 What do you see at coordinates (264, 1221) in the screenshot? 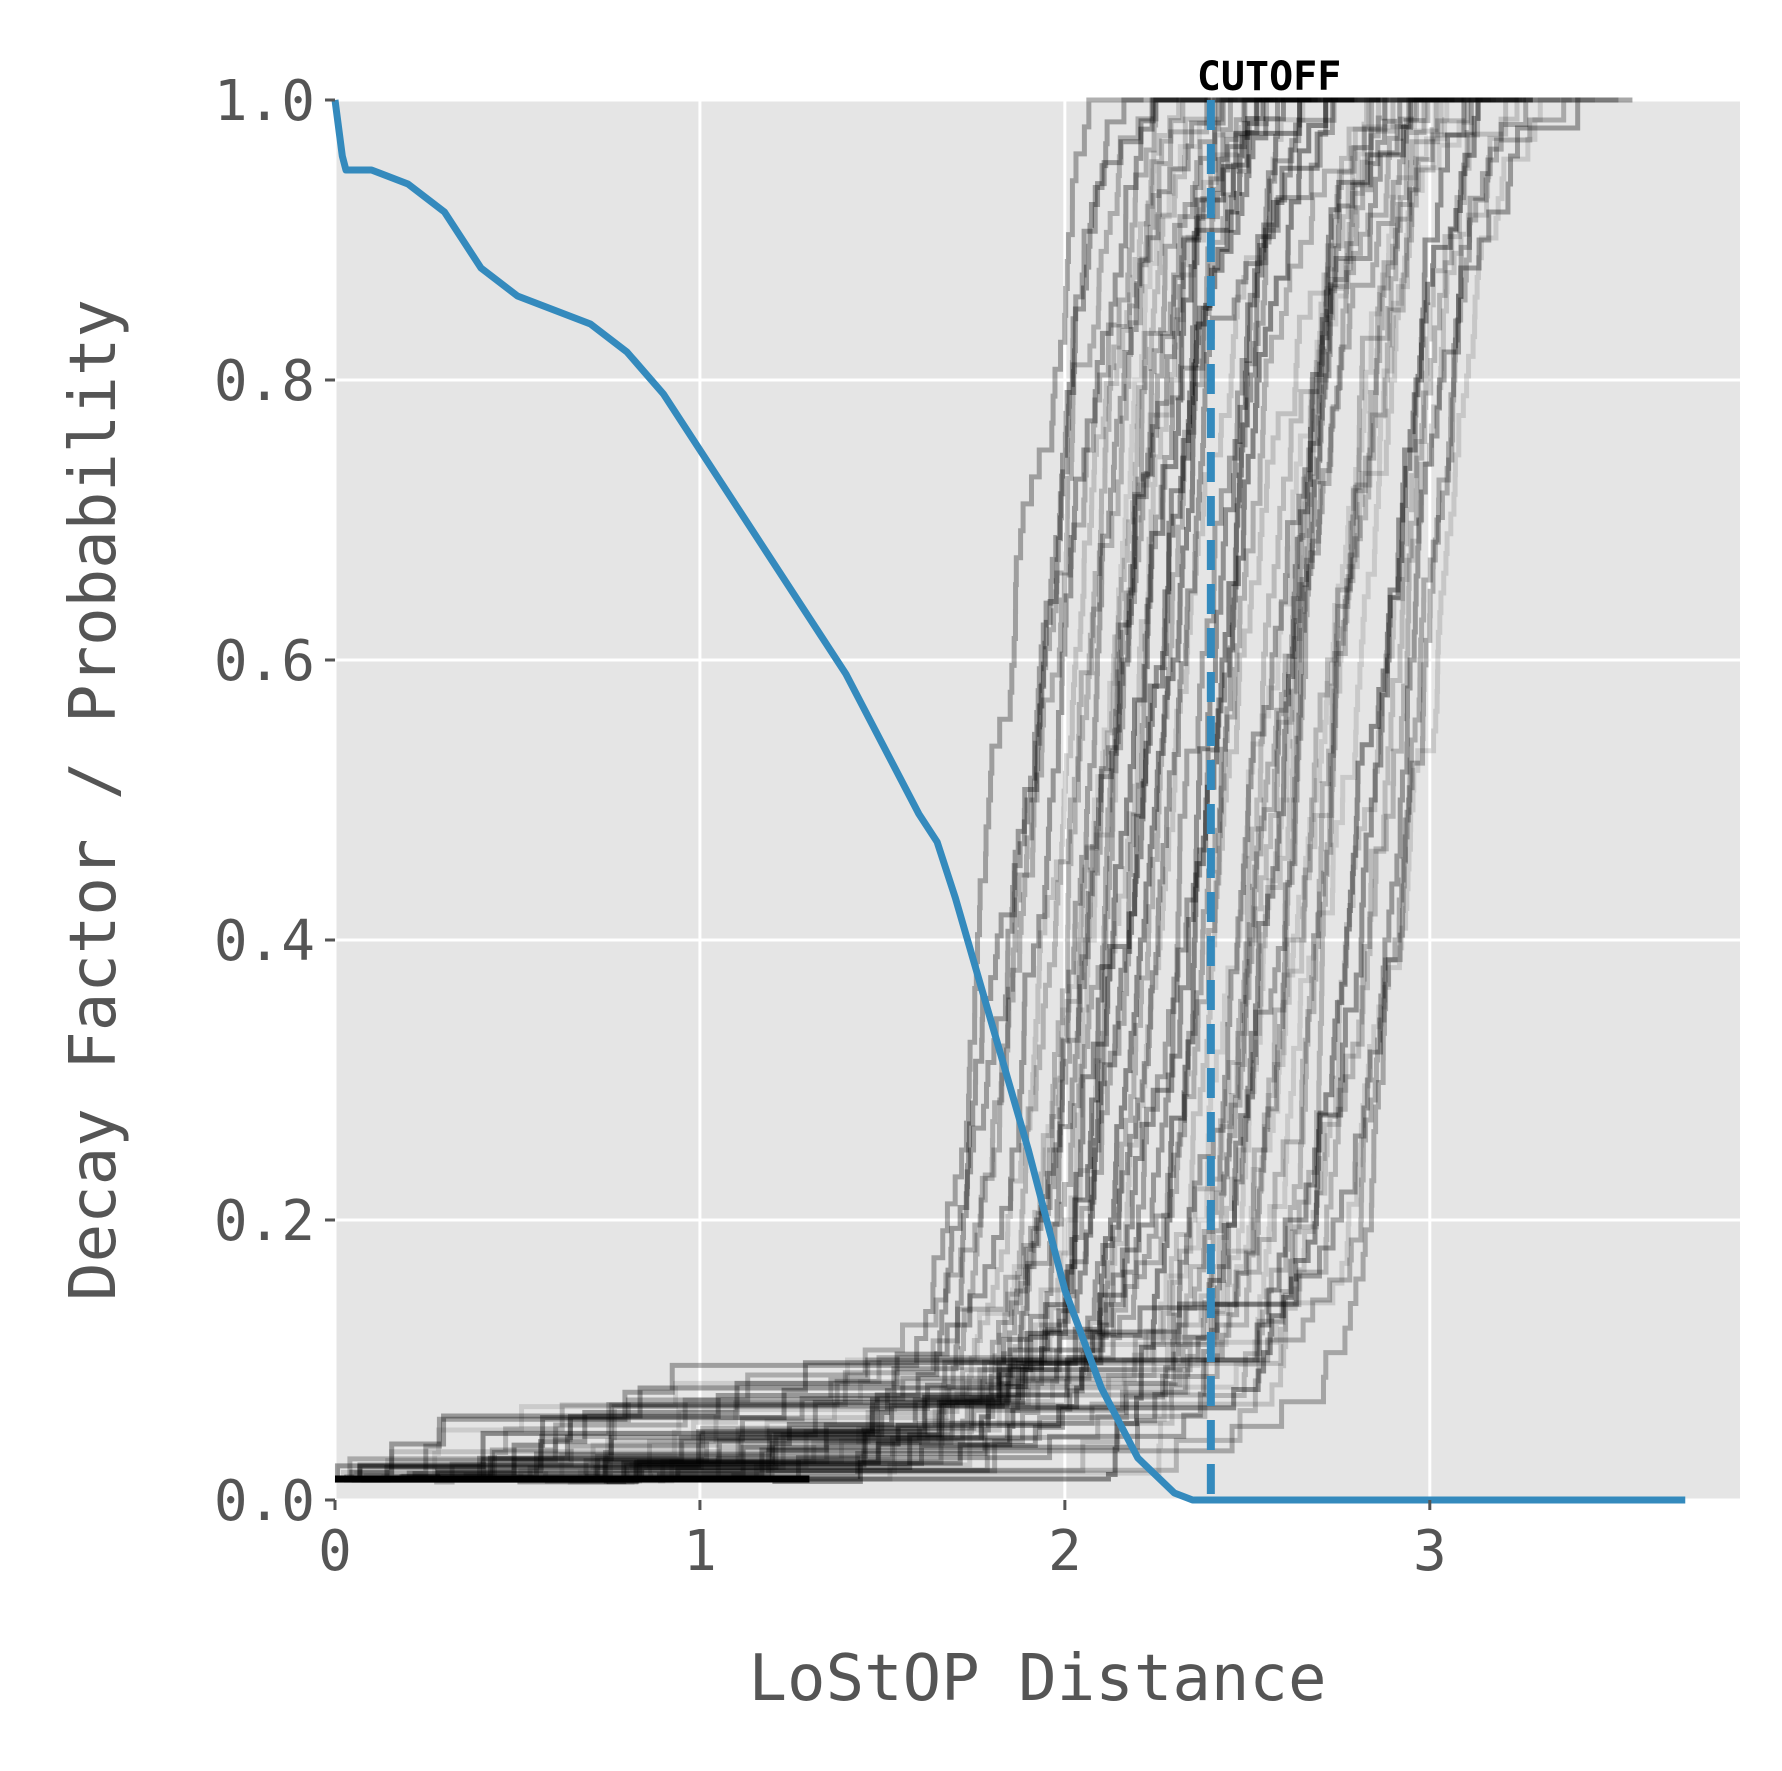
I see `y-tick-label: 0.2` at bounding box center [264, 1221].